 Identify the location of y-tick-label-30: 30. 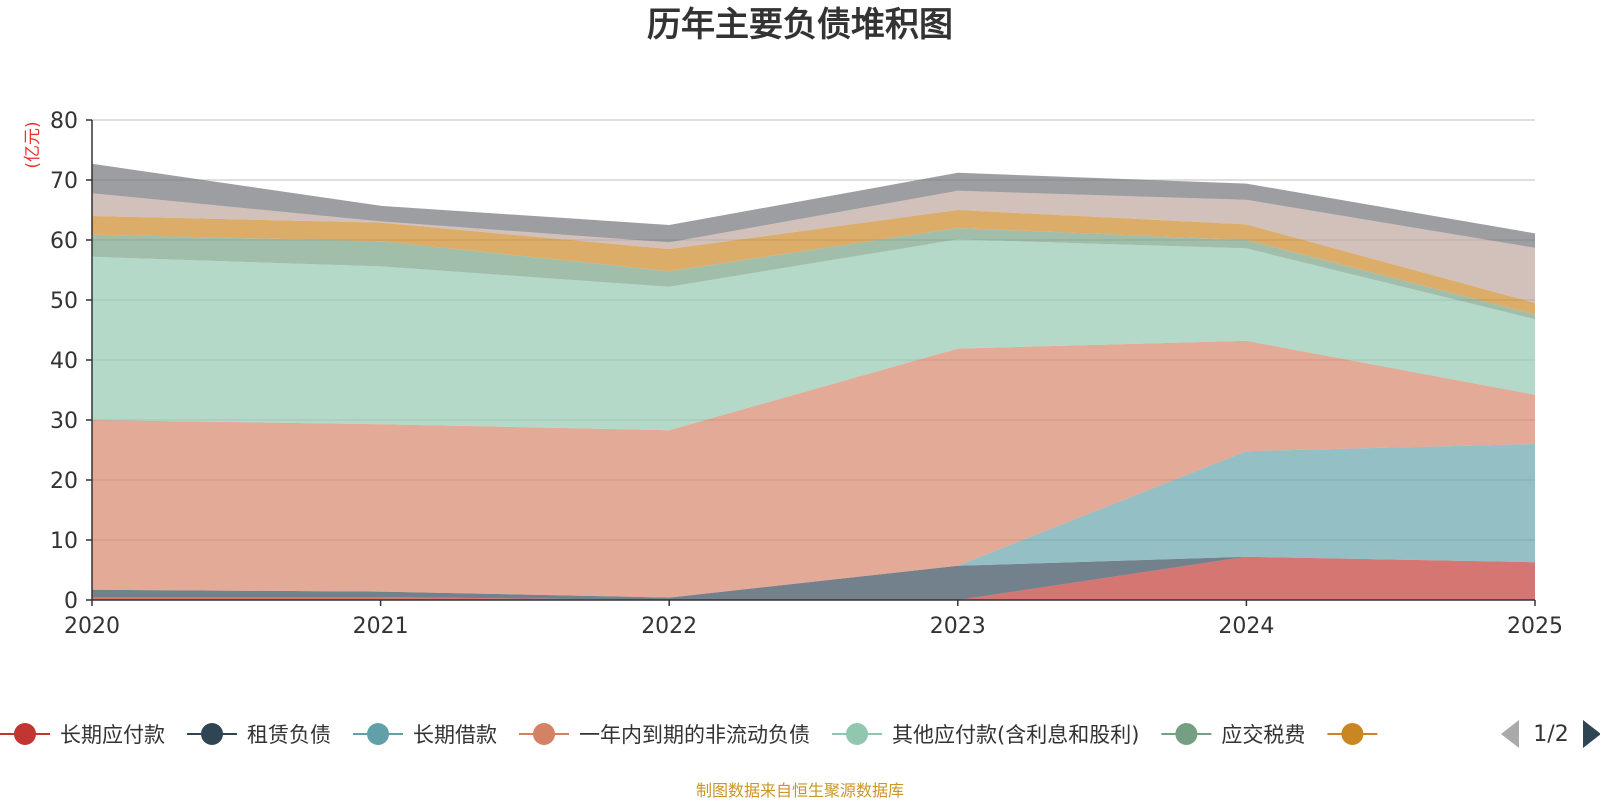
(64, 421).